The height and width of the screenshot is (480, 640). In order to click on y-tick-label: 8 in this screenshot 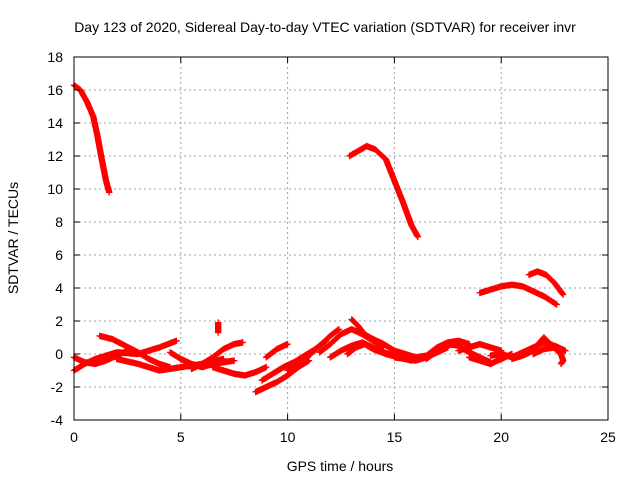, I will do `click(59, 222)`.